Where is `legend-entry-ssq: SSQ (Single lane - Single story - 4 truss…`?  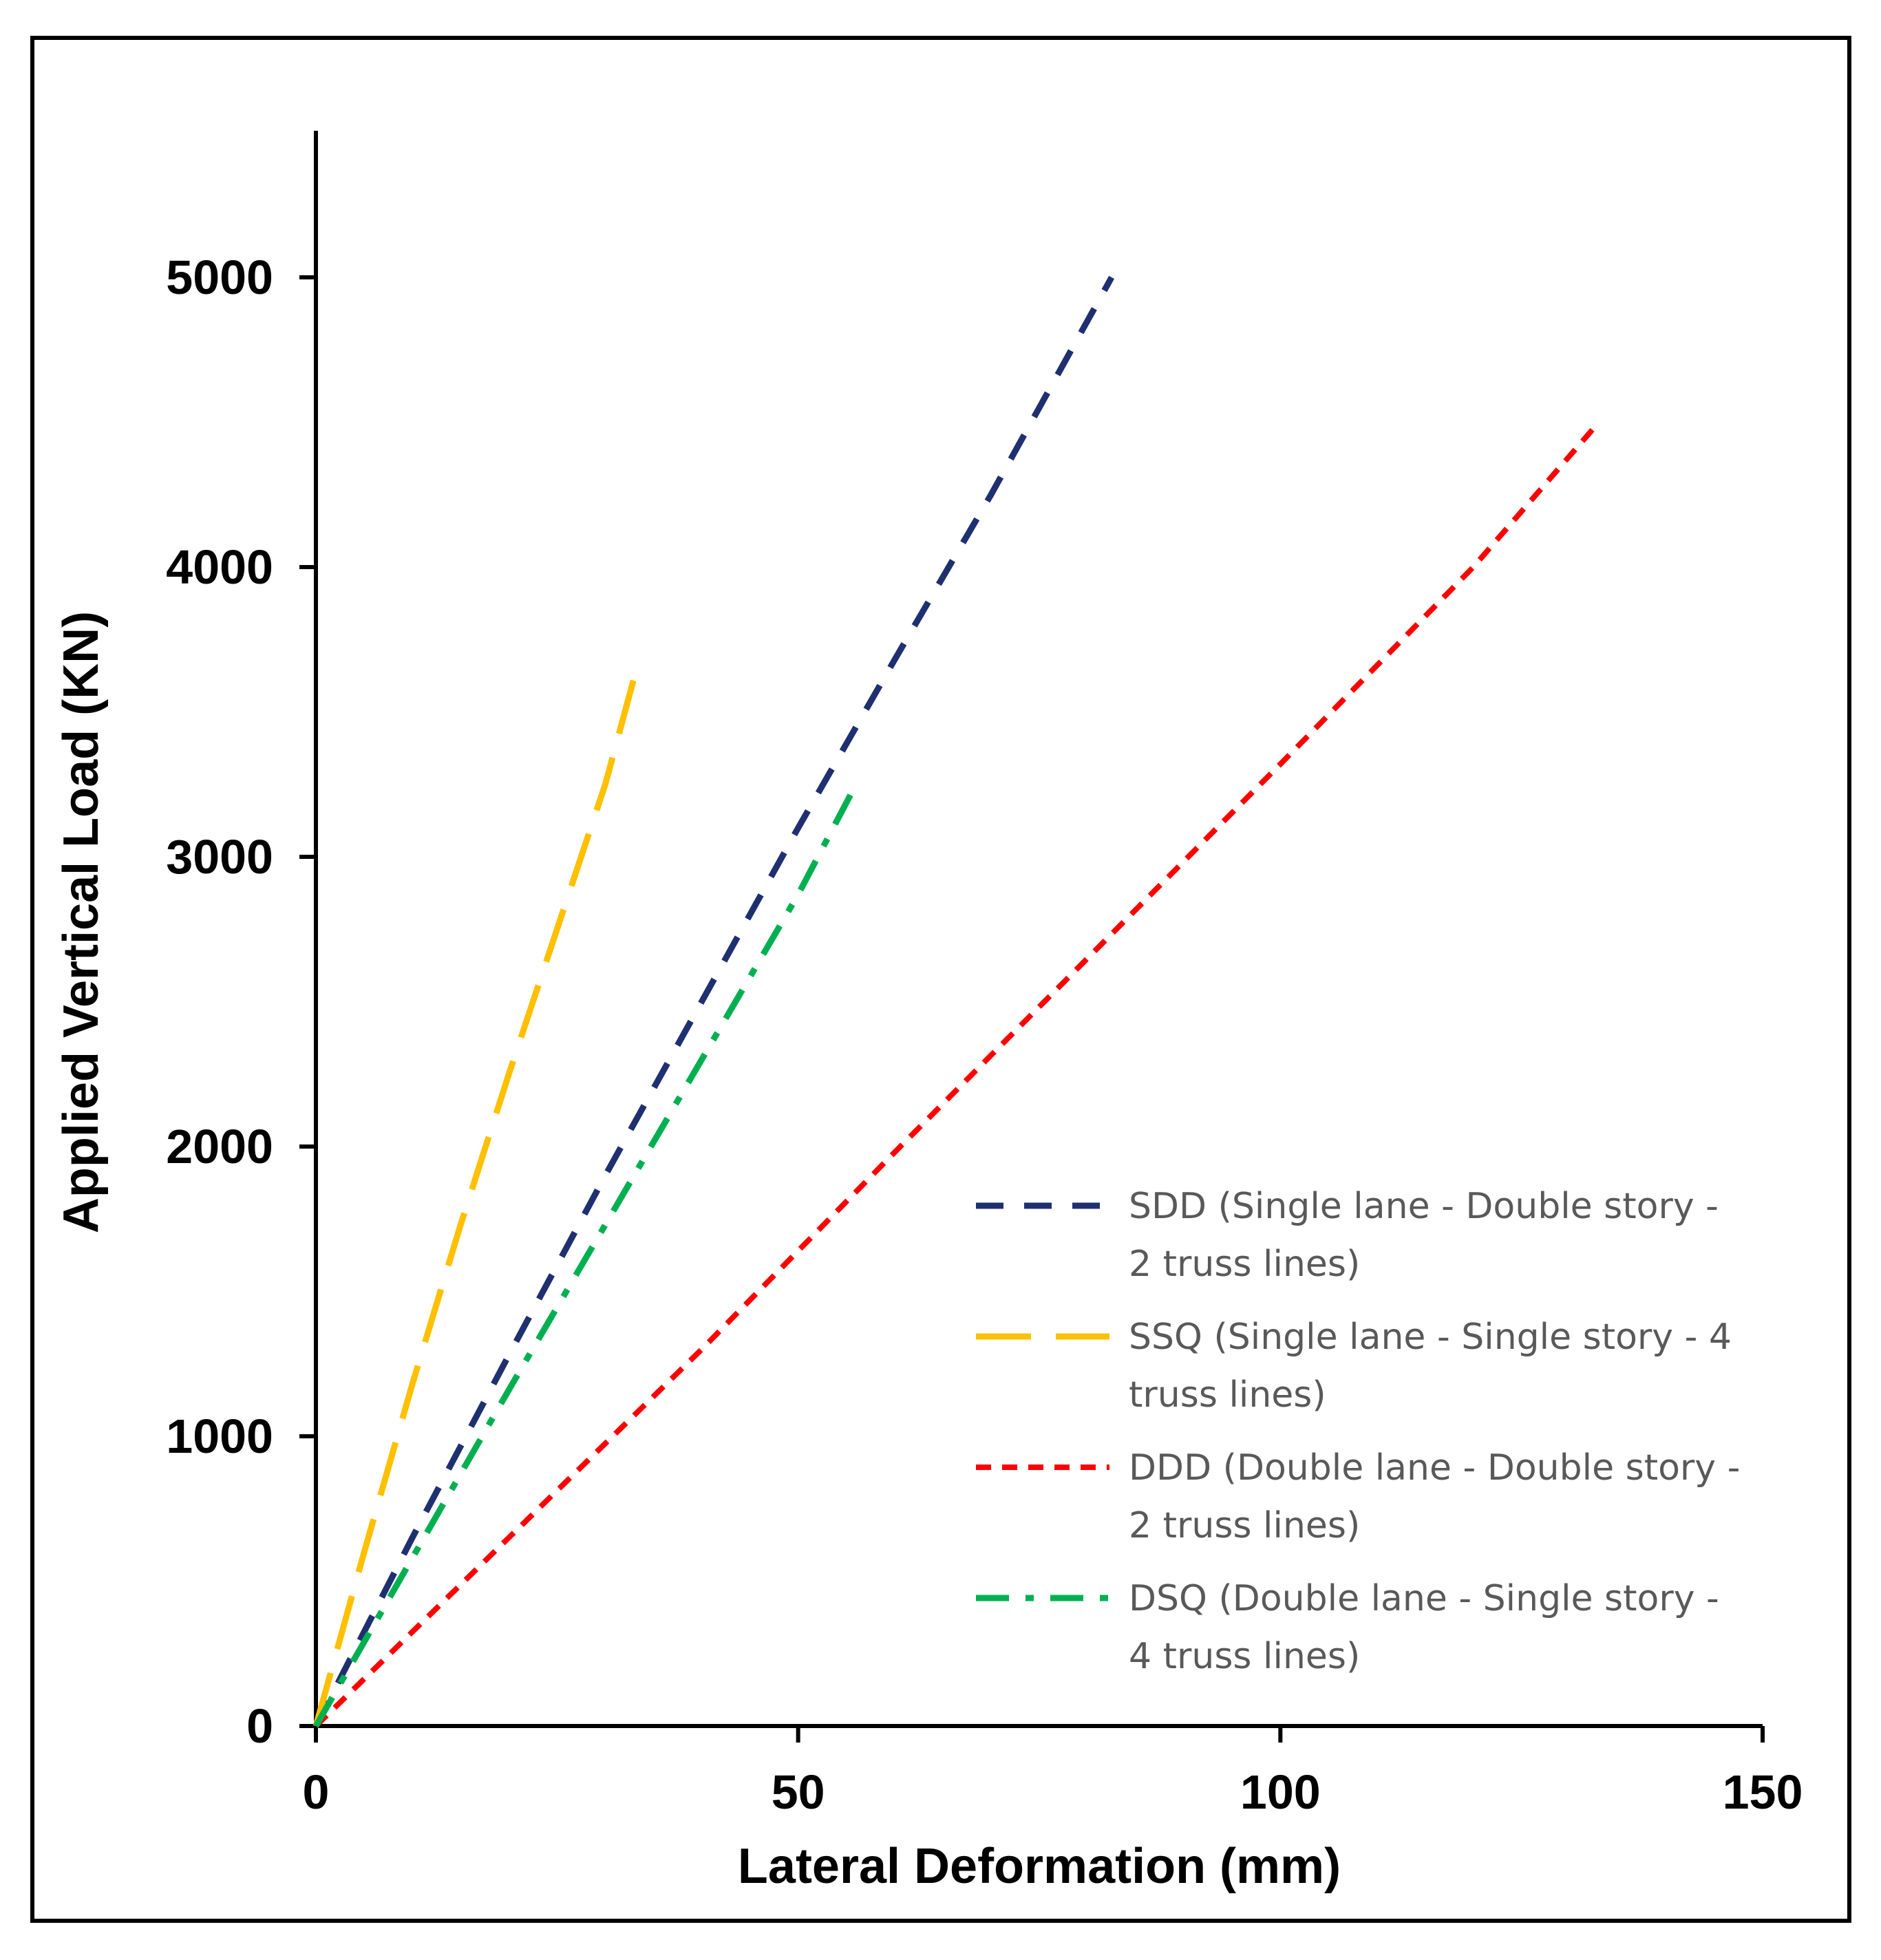
legend-entry-ssq: SSQ (Single lane - Single story - 4 truss… is located at coordinates (1354, 1366).